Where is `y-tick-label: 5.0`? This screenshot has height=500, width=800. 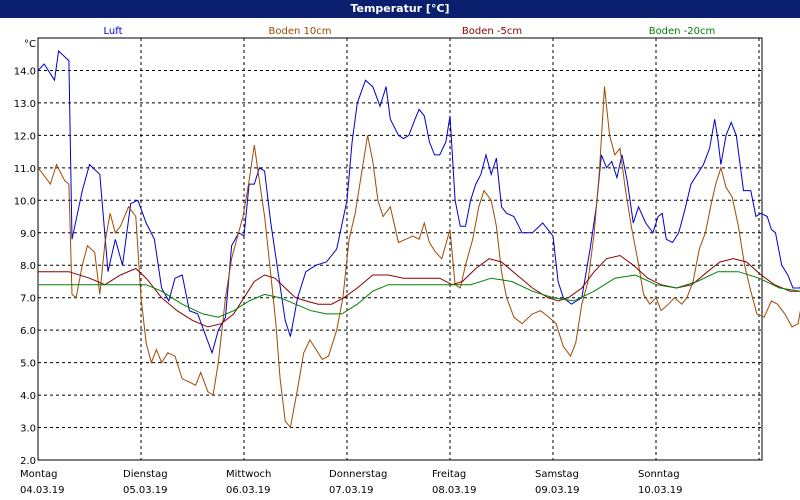 y-tick-label: 5.0 is located at coordinates (28, 364).